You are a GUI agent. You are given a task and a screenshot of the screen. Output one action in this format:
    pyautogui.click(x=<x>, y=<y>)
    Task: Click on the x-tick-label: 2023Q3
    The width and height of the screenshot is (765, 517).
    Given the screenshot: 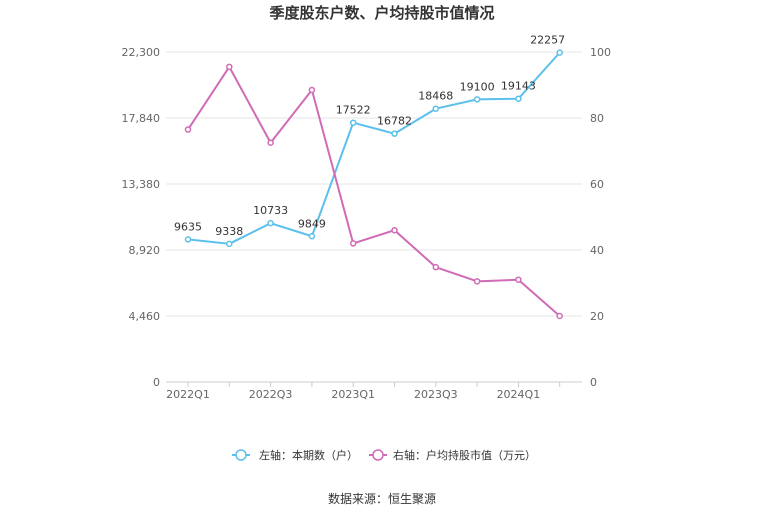 What is the action you would take?
    pyautogui.click(x=436, y=394)
    